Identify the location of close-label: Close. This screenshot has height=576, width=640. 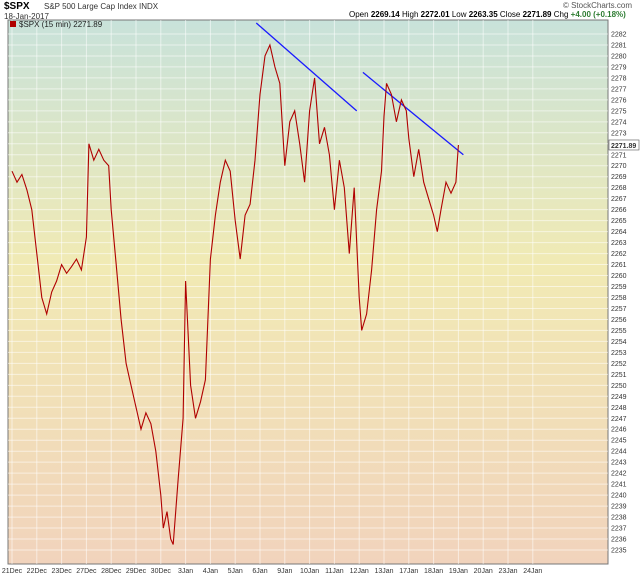
(510, 14).